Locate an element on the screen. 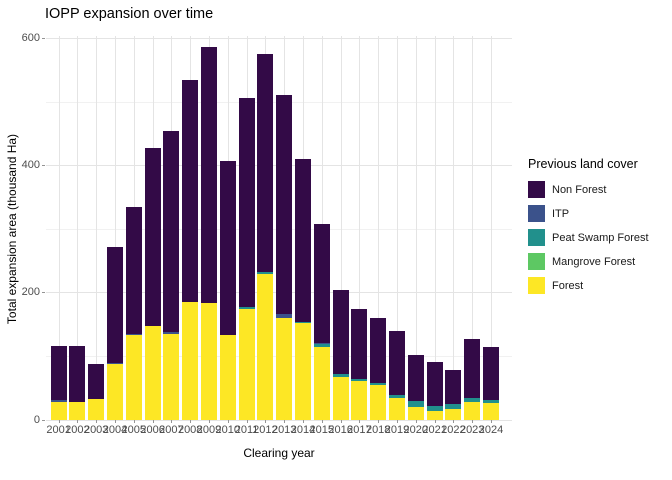 The width and height of the screenshot is (672, 480). bar-segment-2011-peat-swamp-forest is located at coordinates (246, 307).